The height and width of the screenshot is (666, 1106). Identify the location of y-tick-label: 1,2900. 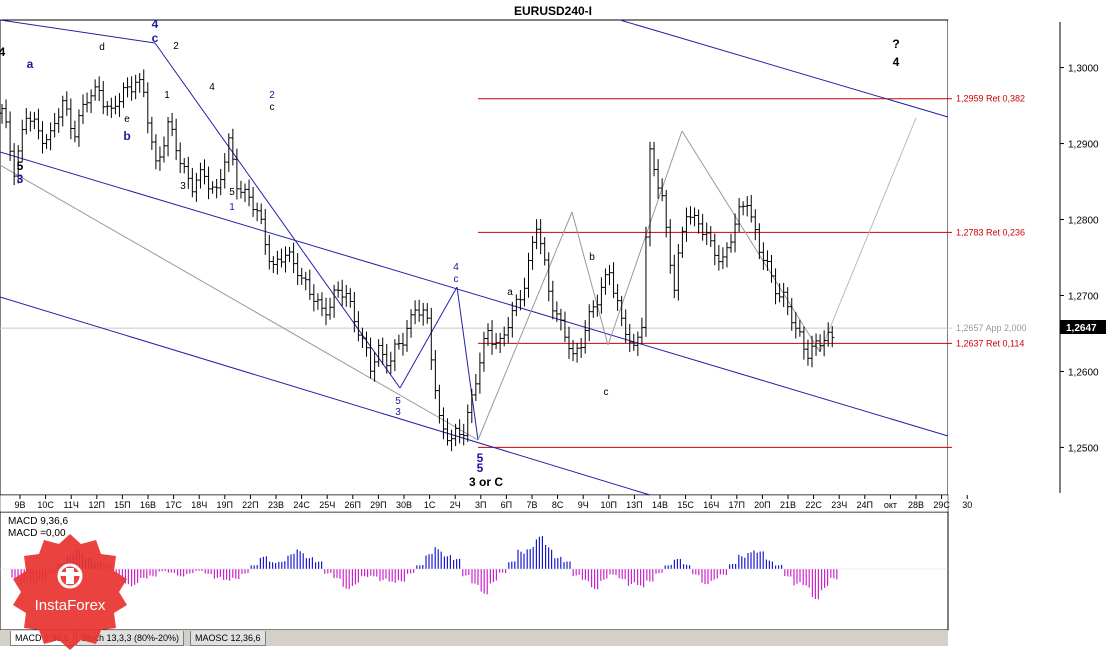
(1083, 145).